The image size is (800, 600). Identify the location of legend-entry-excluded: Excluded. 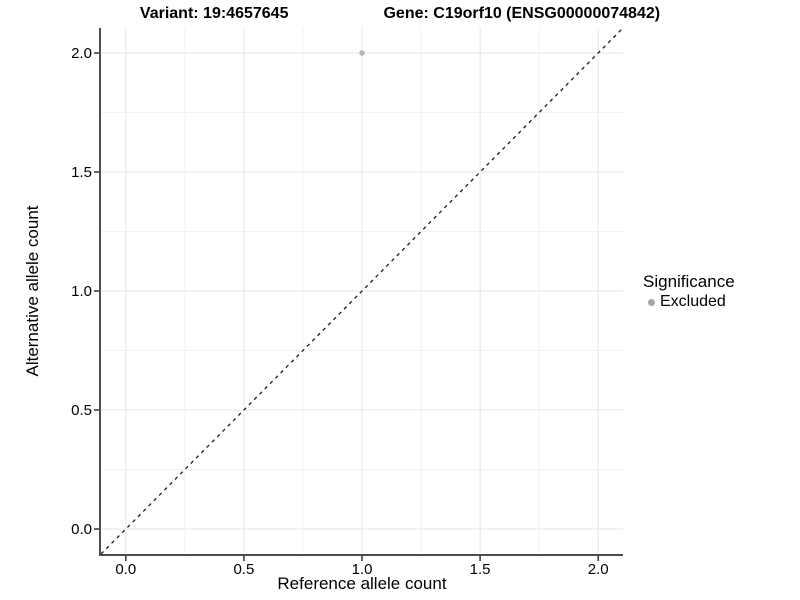
(689, 302).